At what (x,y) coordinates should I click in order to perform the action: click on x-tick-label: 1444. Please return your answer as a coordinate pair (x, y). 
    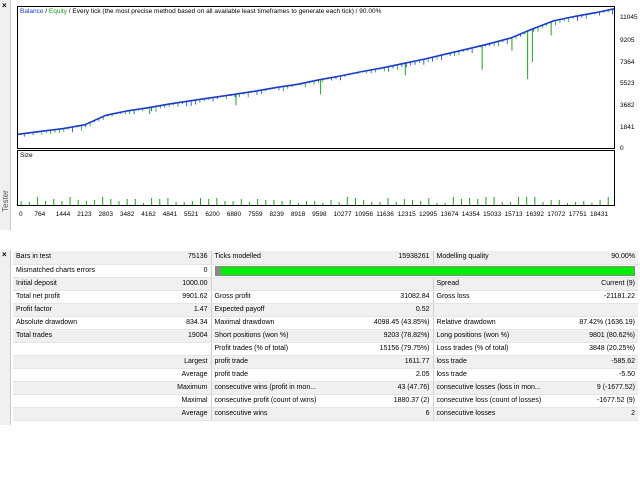
    Looking at the image, I should click on (63, 214).